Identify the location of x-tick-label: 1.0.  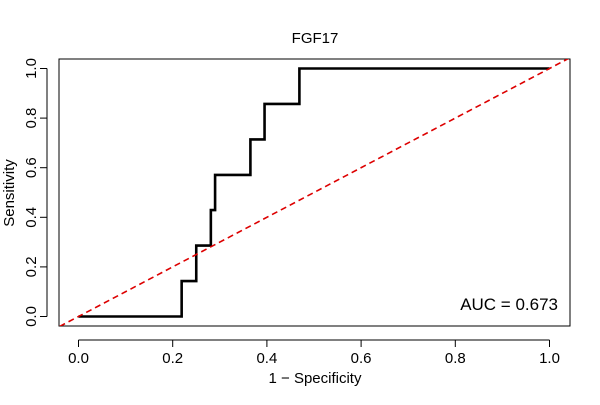
(549, 358).